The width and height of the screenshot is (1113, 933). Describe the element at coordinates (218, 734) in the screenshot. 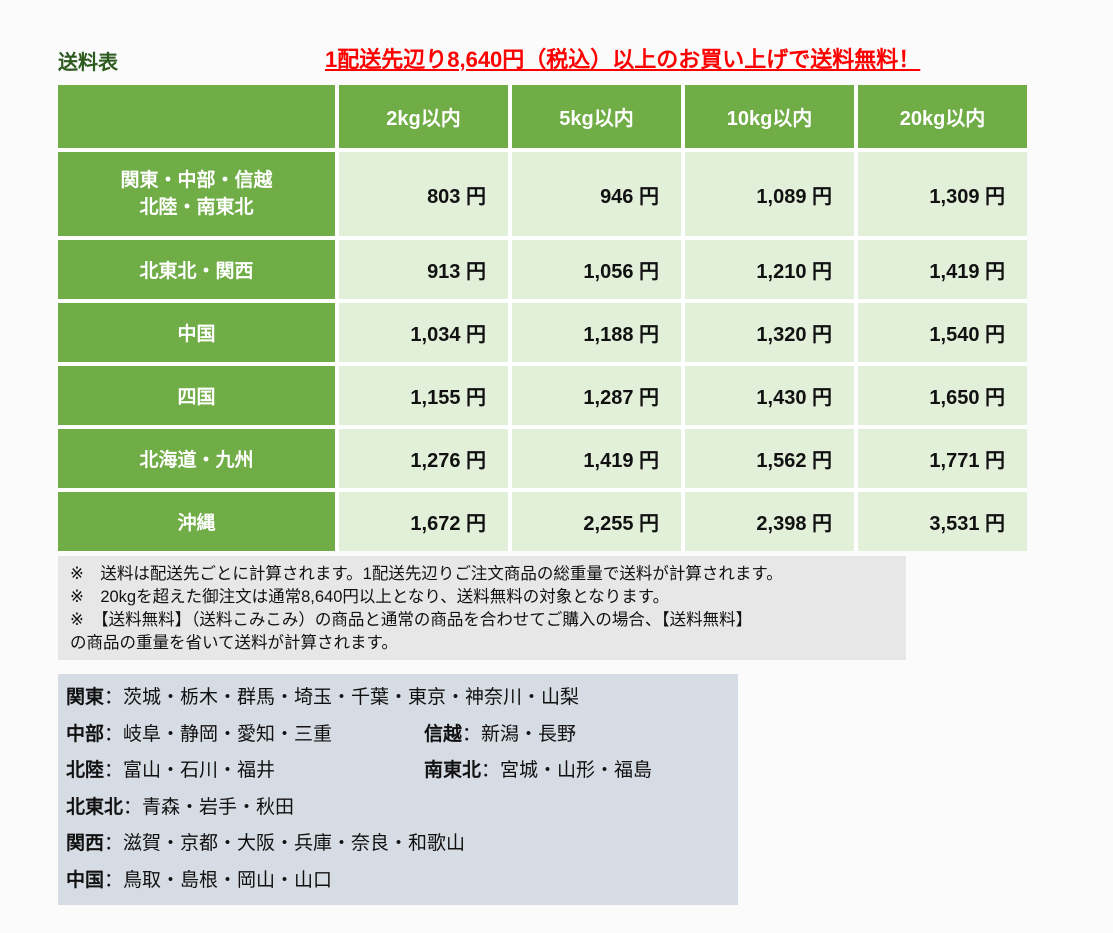

I see `region-prefectures: ：岐阜・静岡・愛知・三重` at that location.